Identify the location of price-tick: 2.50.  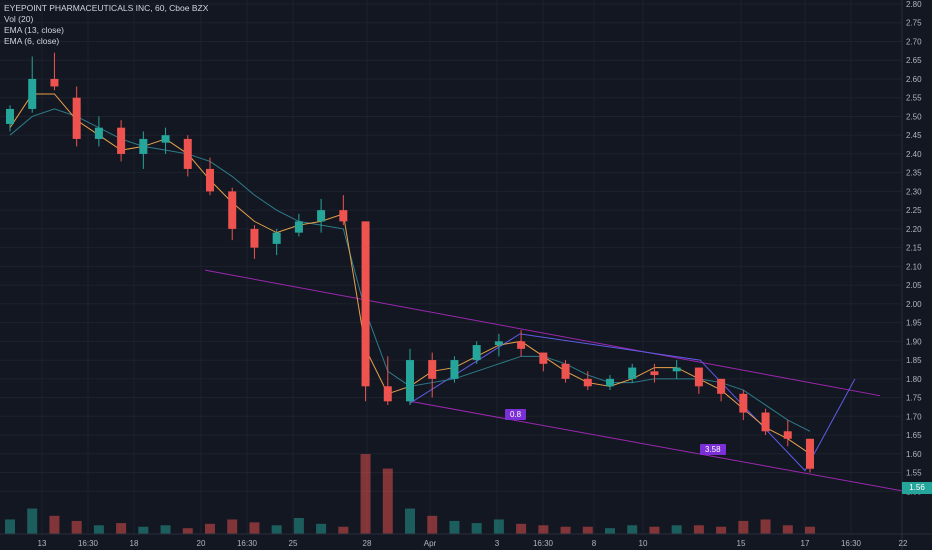
(914, 116).